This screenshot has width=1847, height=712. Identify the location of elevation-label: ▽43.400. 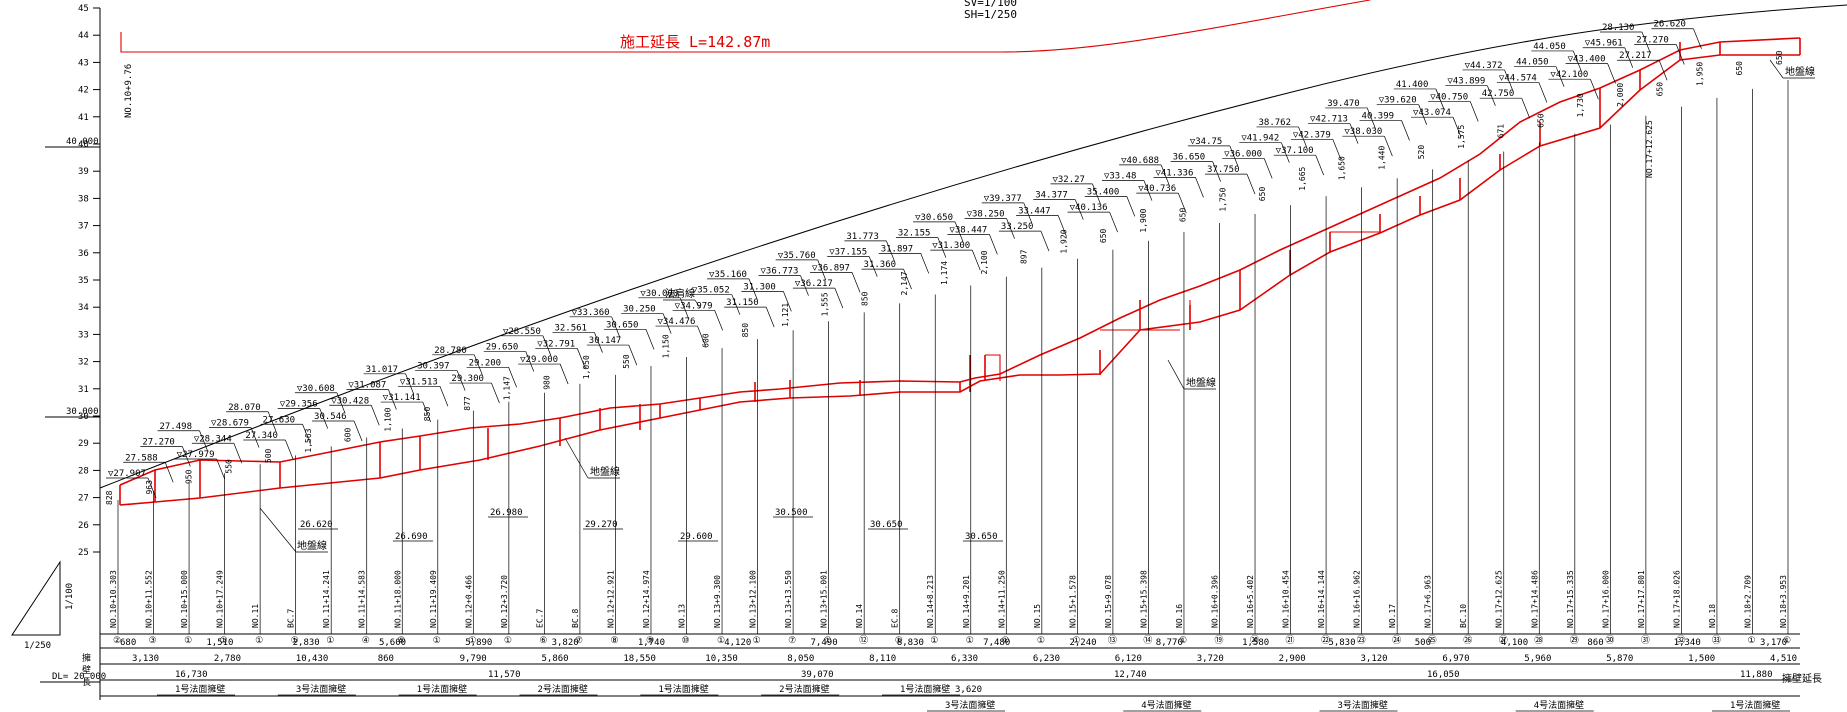
(1587, 59).